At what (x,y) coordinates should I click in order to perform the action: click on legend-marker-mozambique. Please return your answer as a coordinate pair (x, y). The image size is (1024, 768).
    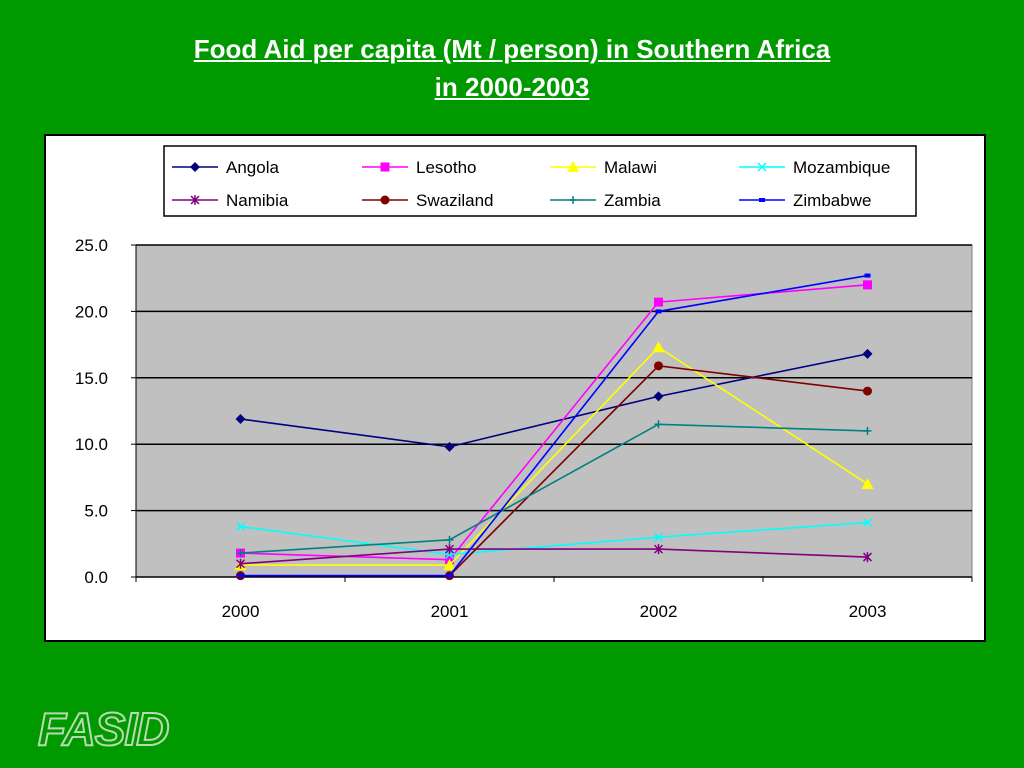
    Looking at the image, I should click on (762, 167).